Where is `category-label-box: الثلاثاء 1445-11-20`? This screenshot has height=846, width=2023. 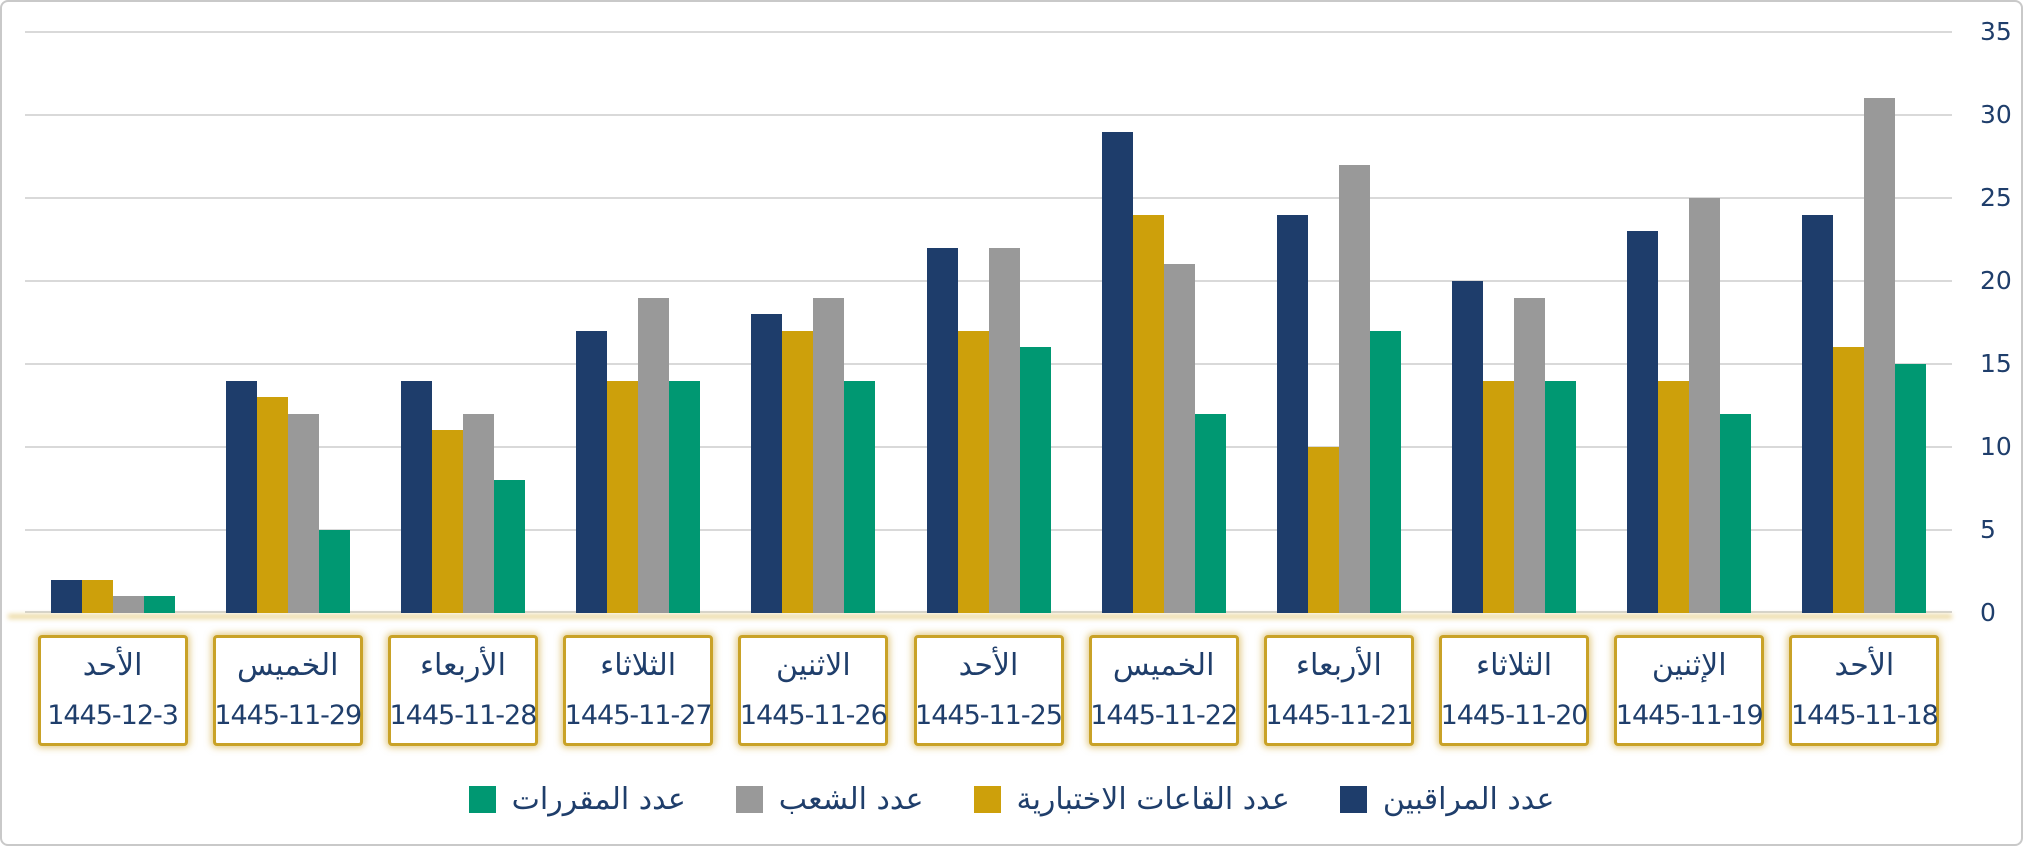 category-label-box: الثلاثاء 1445-11-20 is located at coordinates (1514, 690).